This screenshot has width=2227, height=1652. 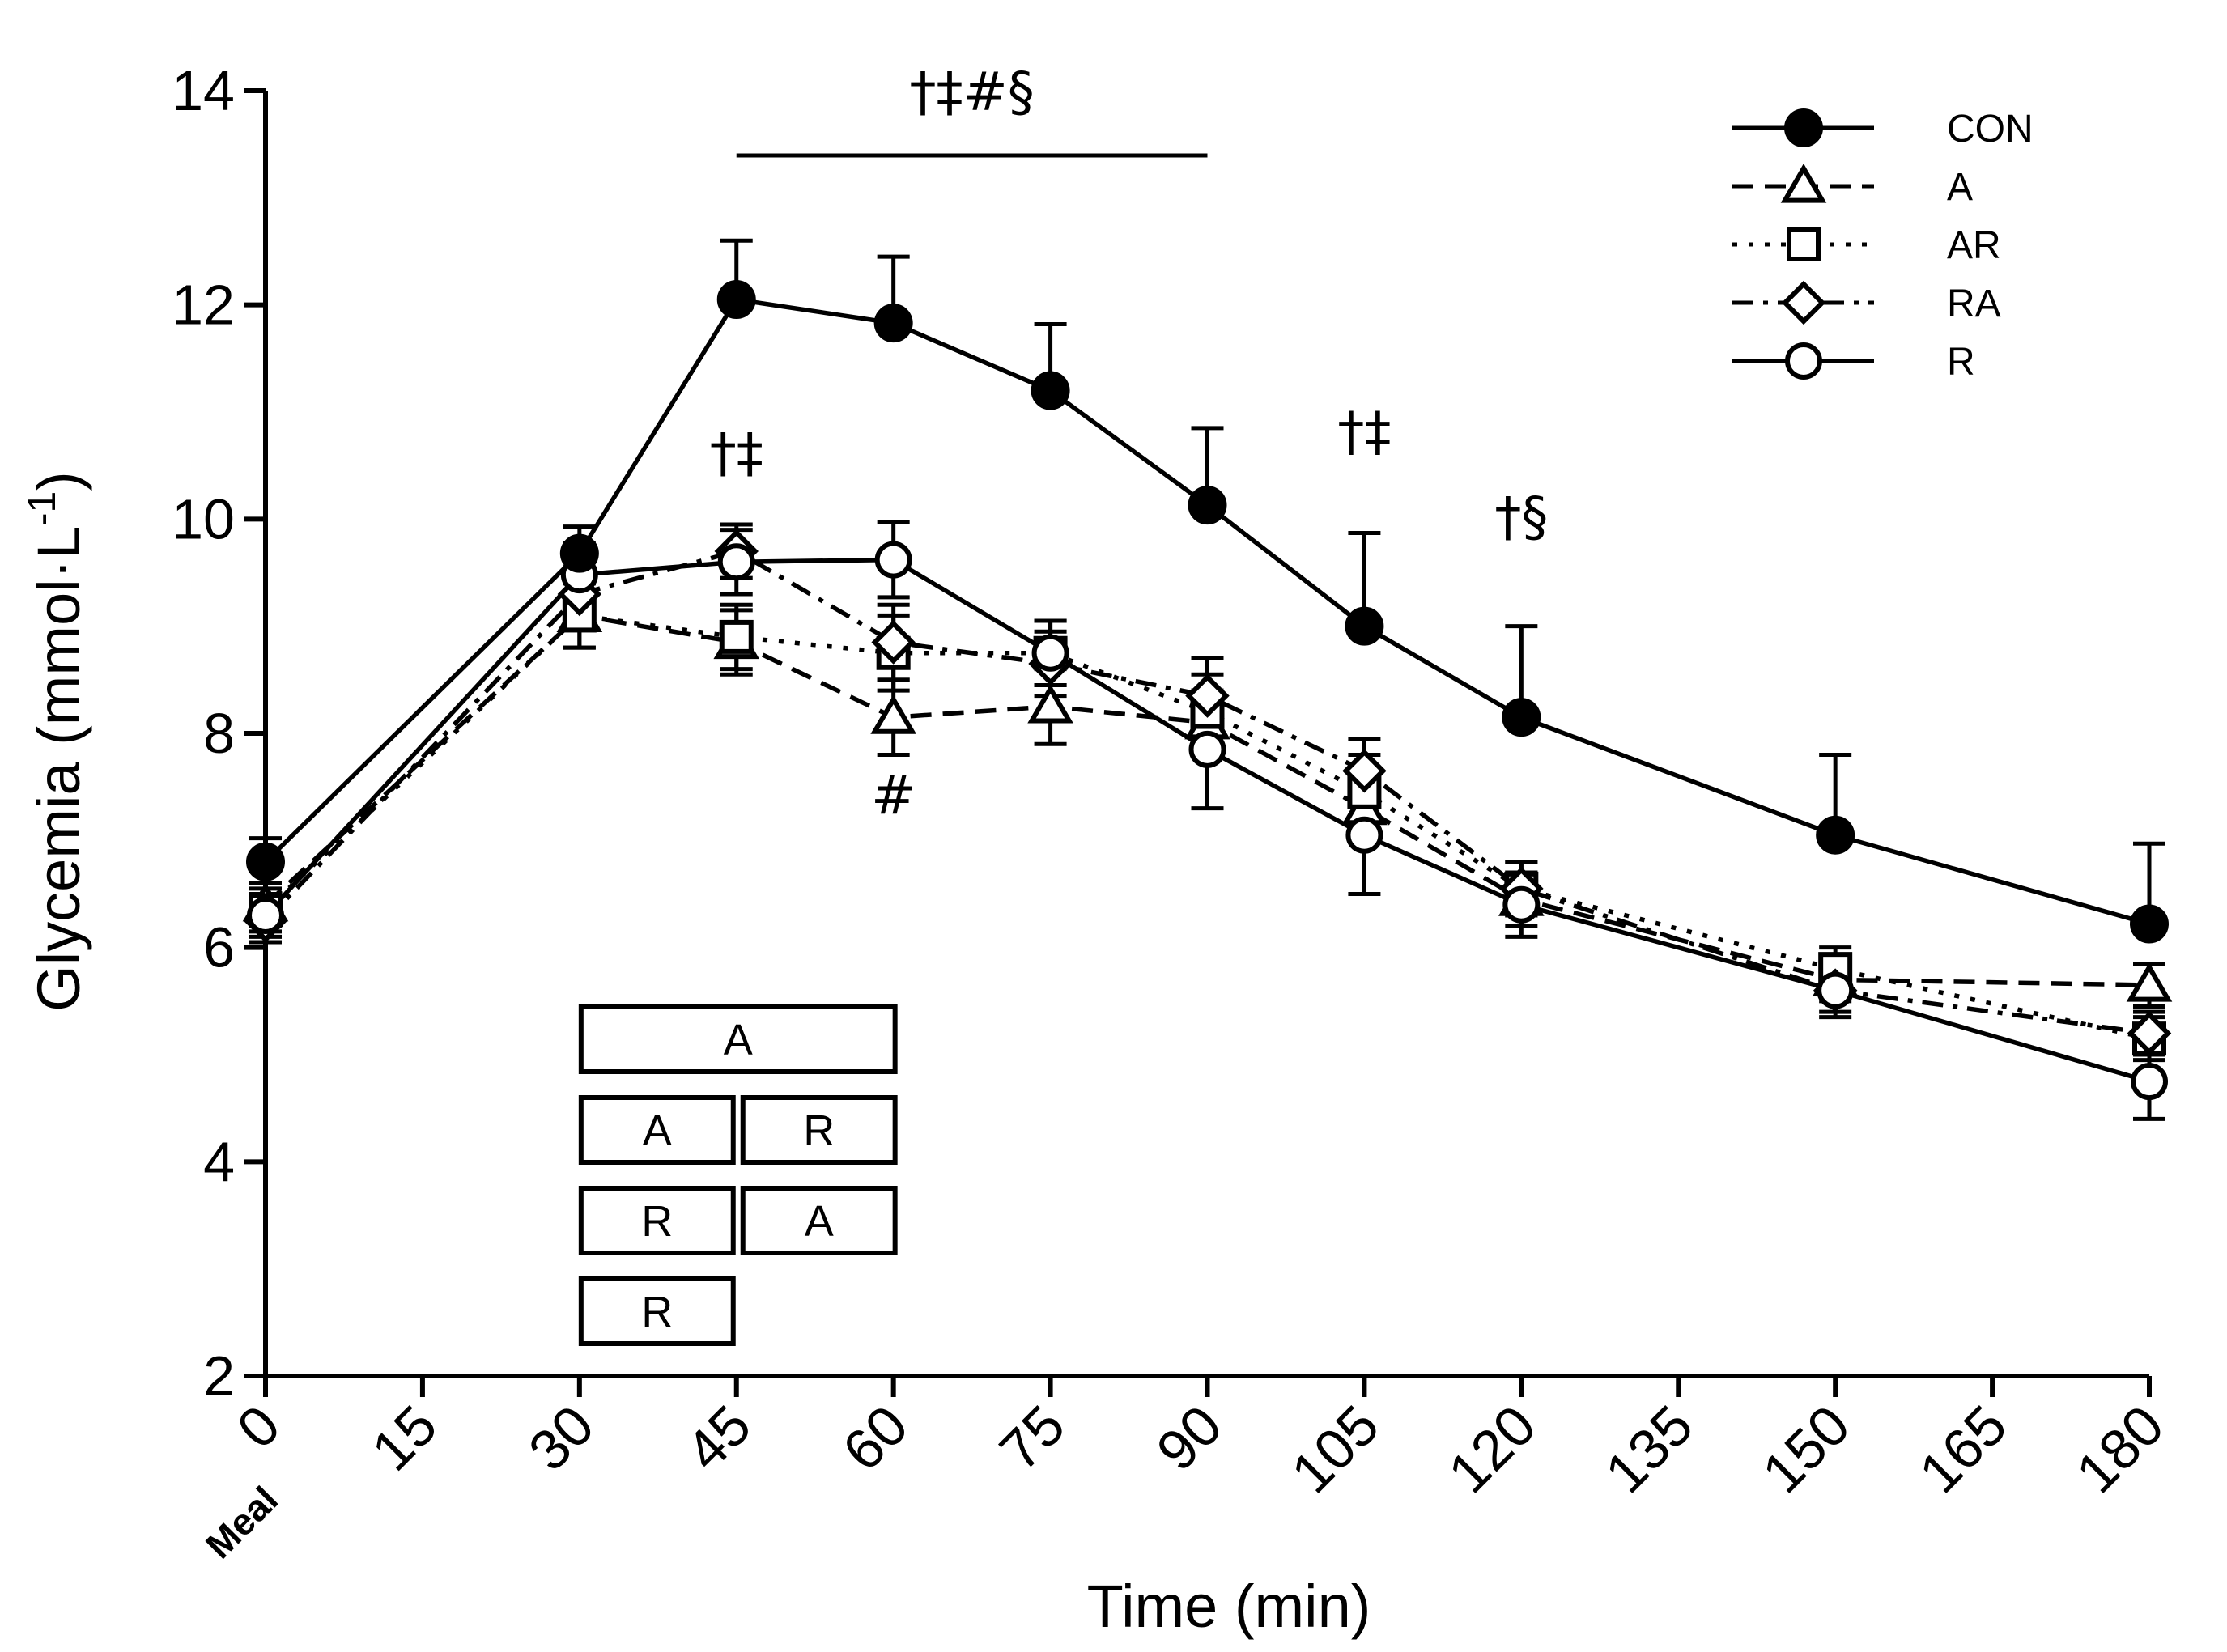 What do you see at coordinates (1853, 362) in the screenshot?
I see `legend-item-r: R` at bounding box center [1853, 362].